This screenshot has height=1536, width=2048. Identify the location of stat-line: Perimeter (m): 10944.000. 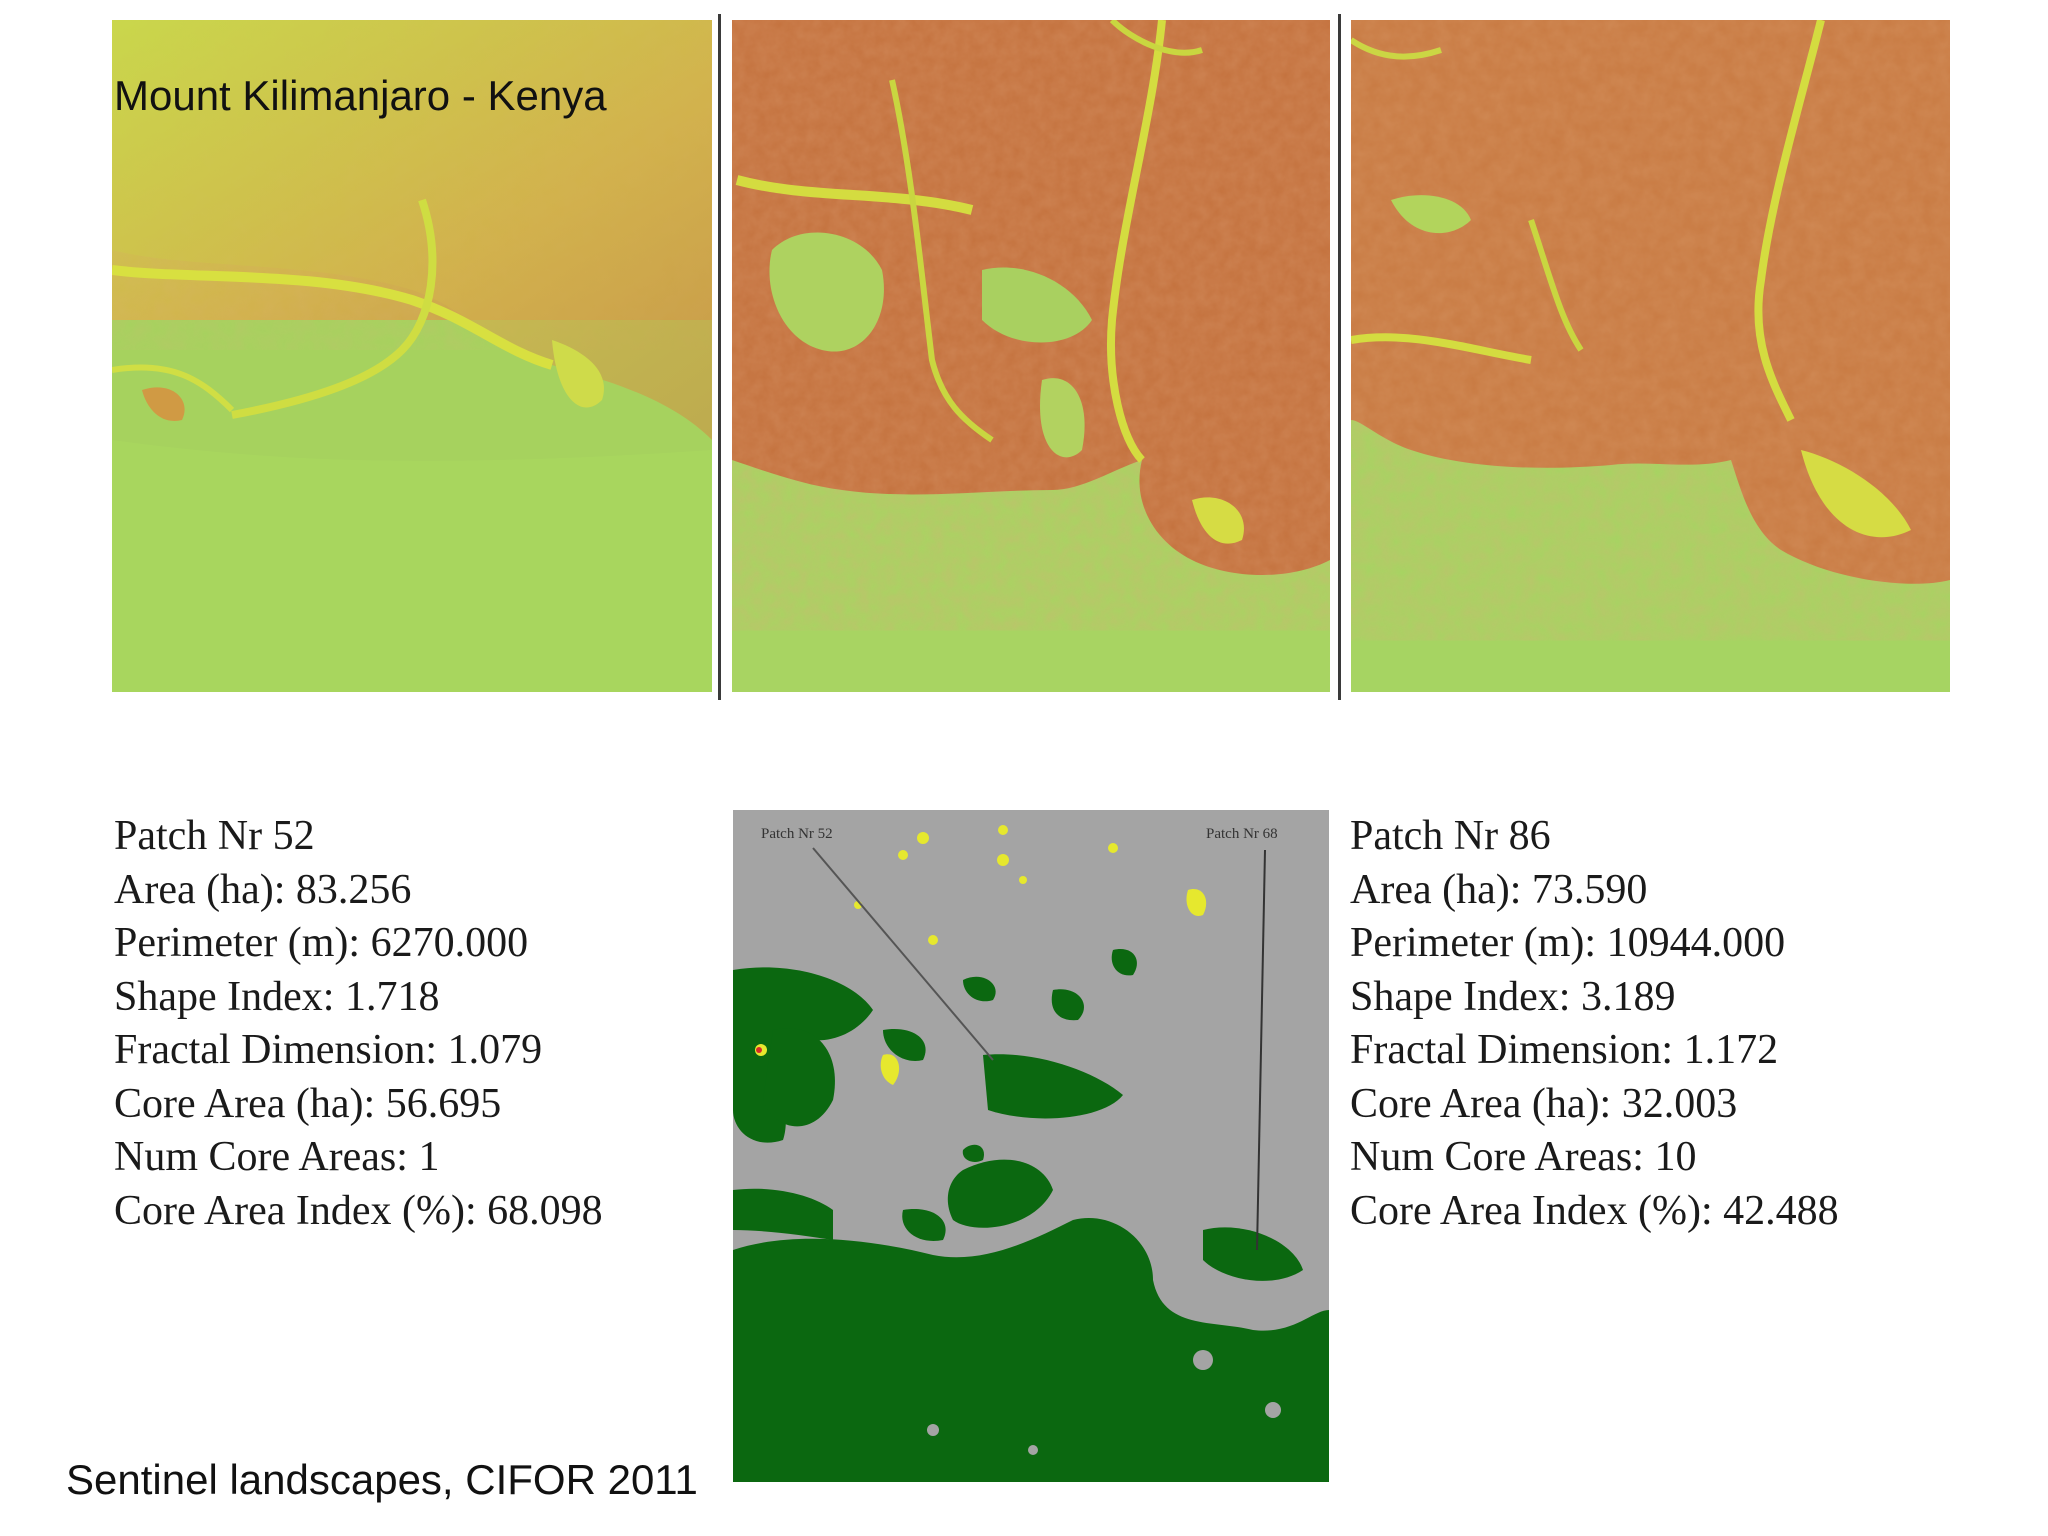
(1568, 943).